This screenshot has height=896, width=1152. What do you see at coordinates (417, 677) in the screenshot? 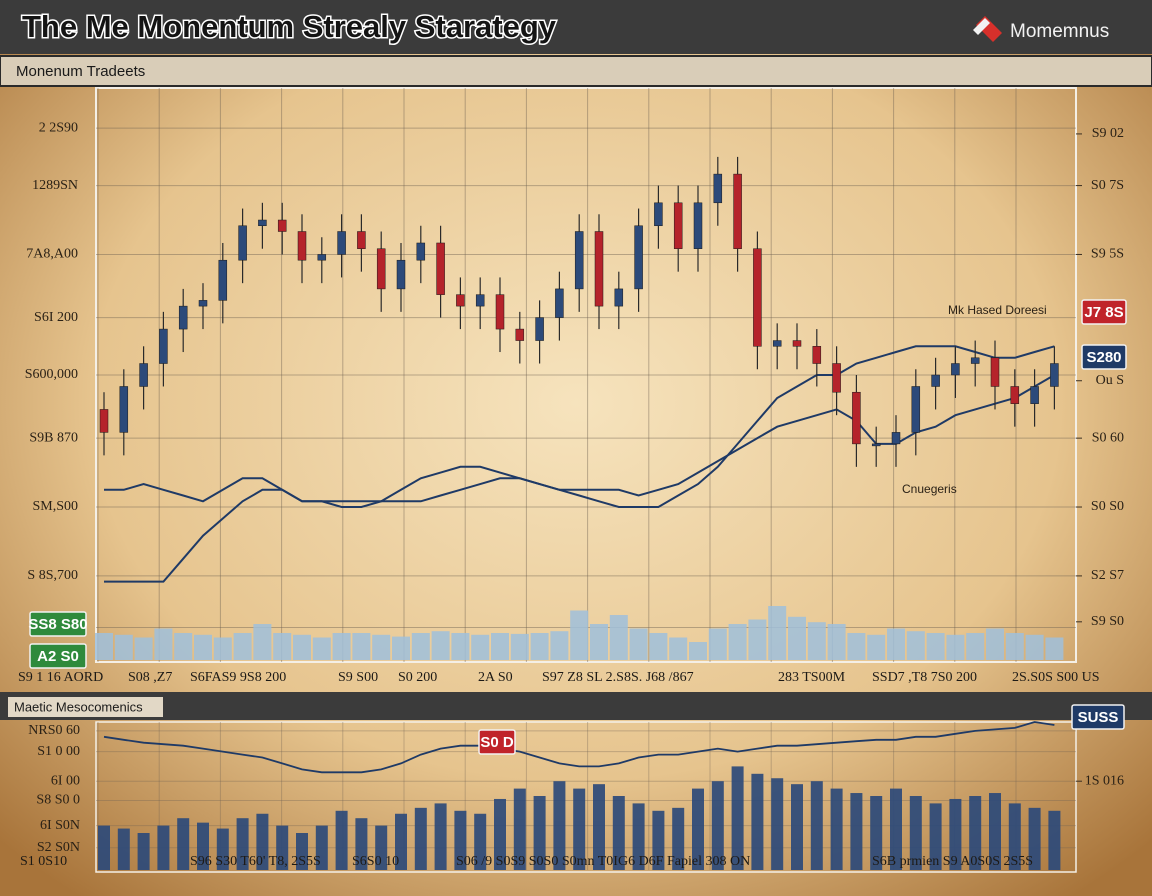
I see `x-axis-label: S0 200` at bounding box center [417, 677].